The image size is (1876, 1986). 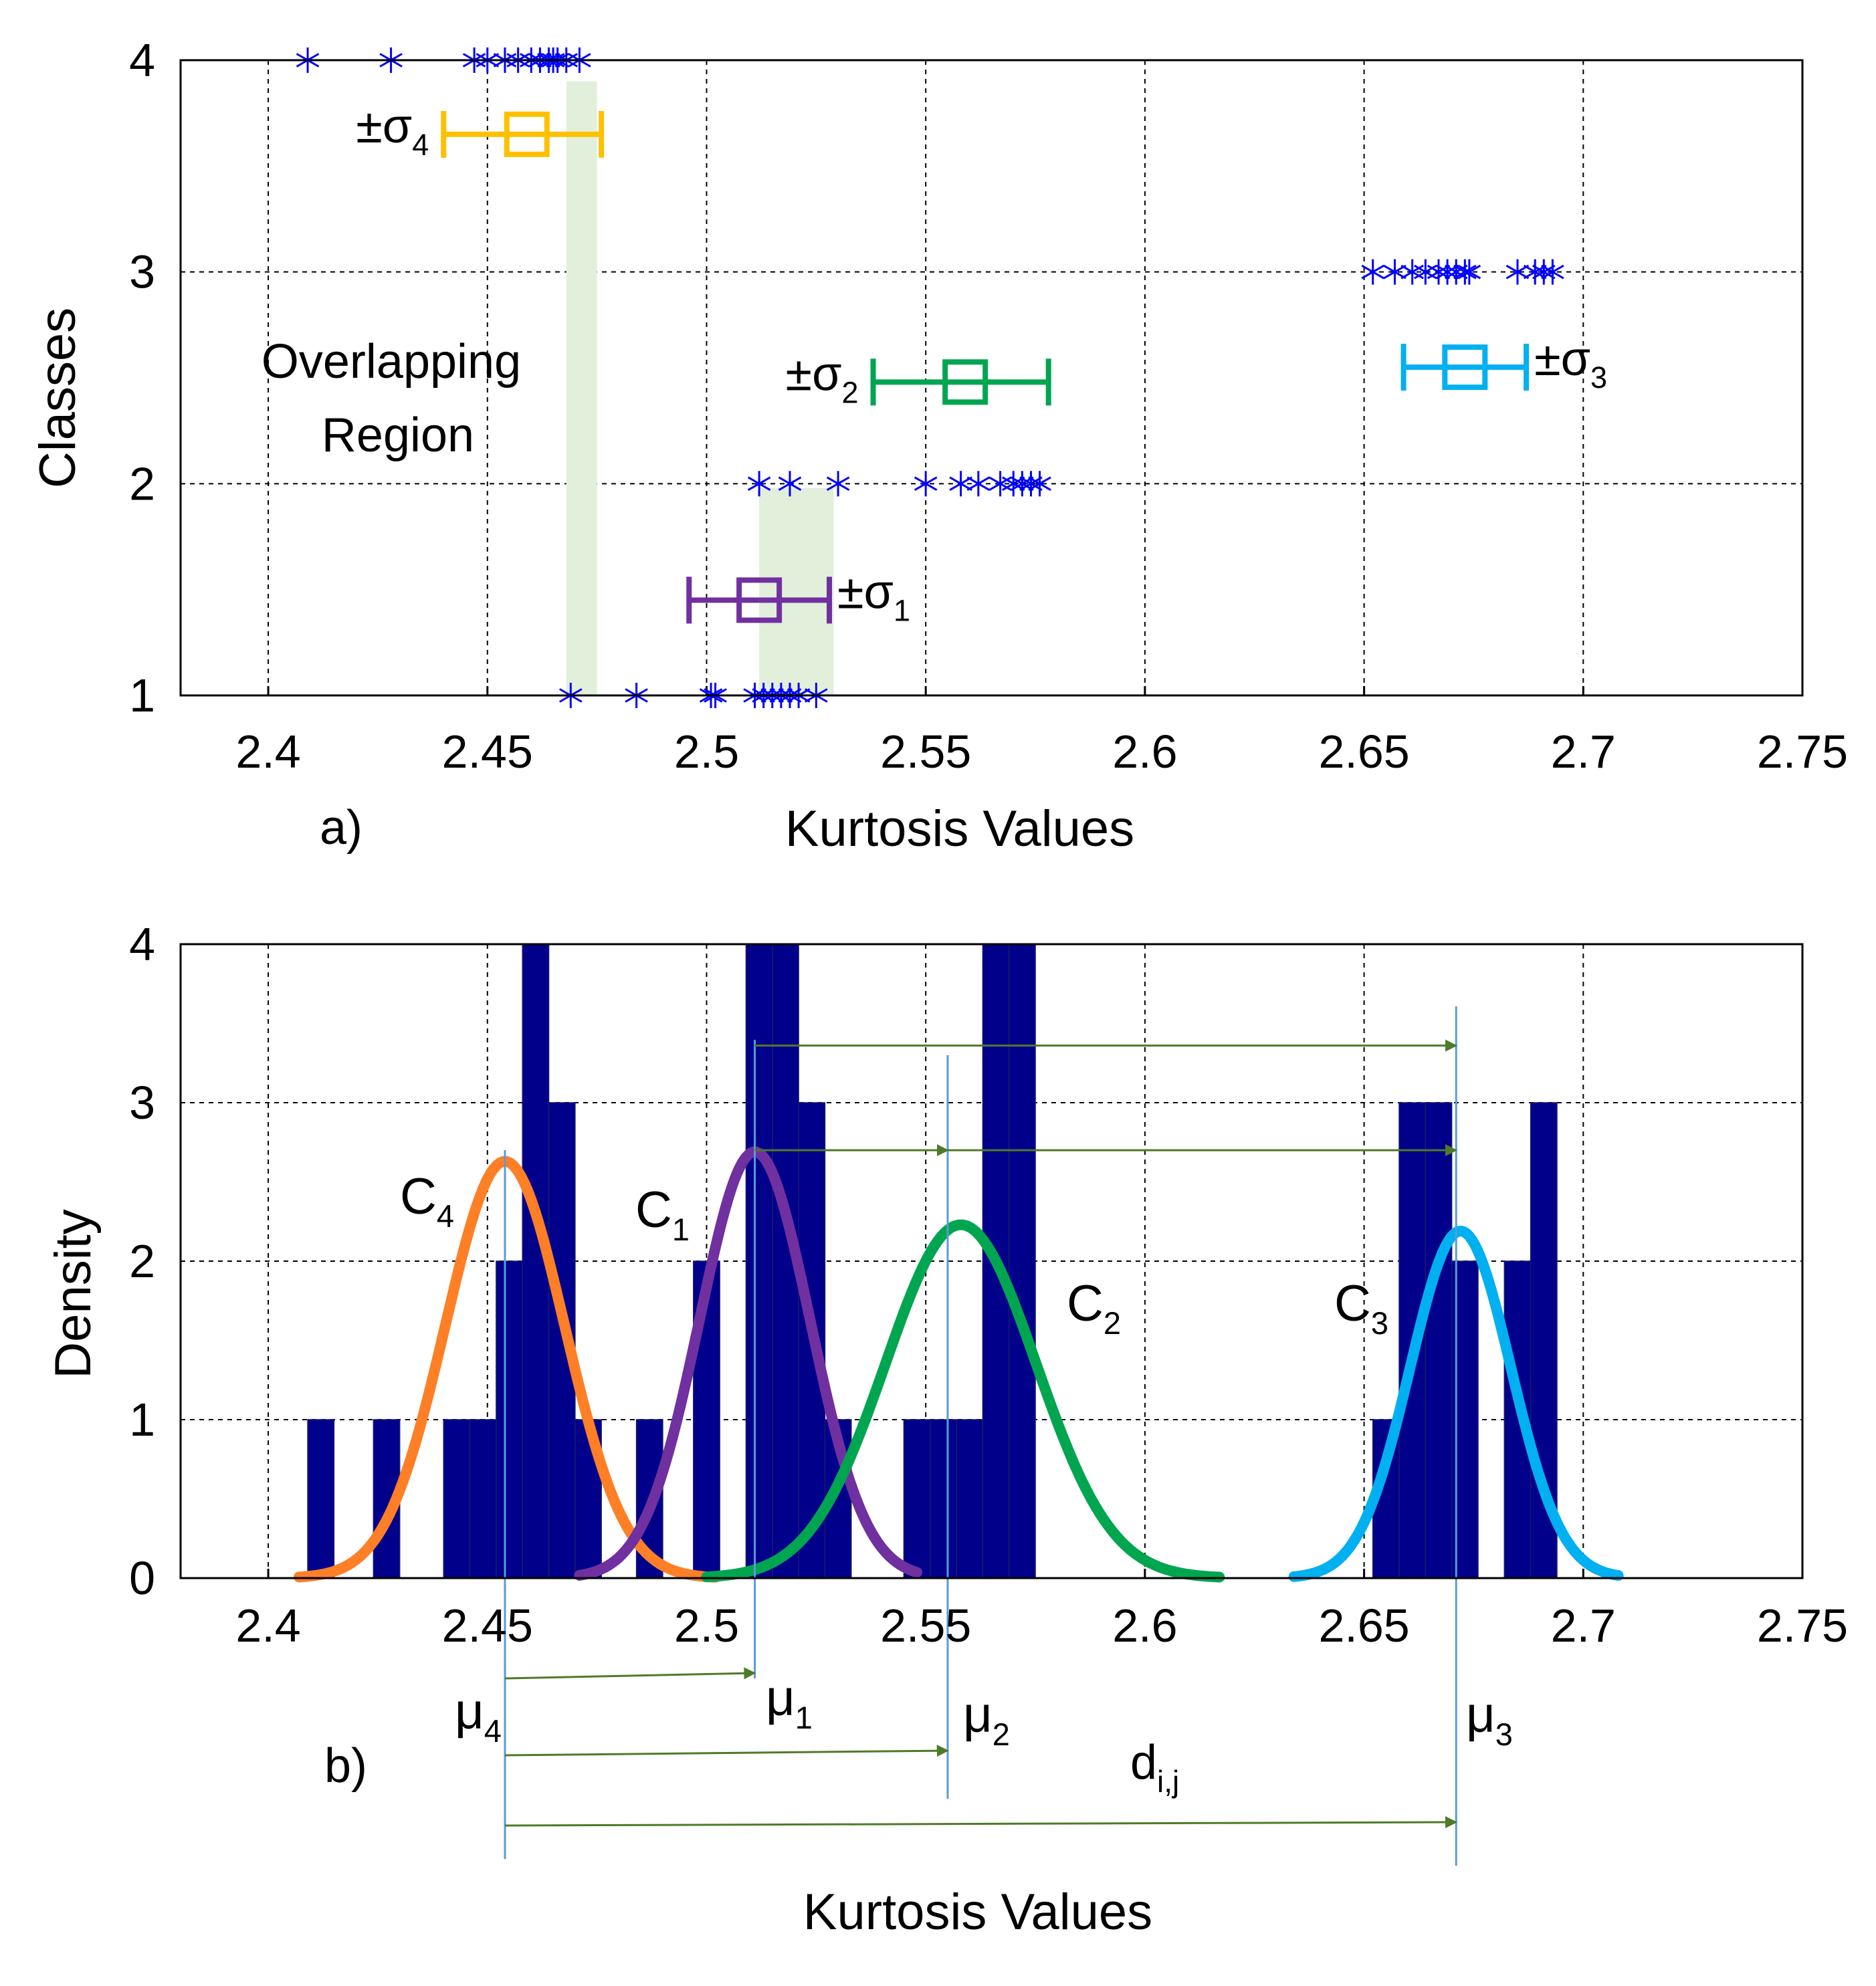 What do you see at coordinates (707, 752) in the screenshot?
I see `panel-a-x-tick-label: 2.5` at bounding box center [707, 752].